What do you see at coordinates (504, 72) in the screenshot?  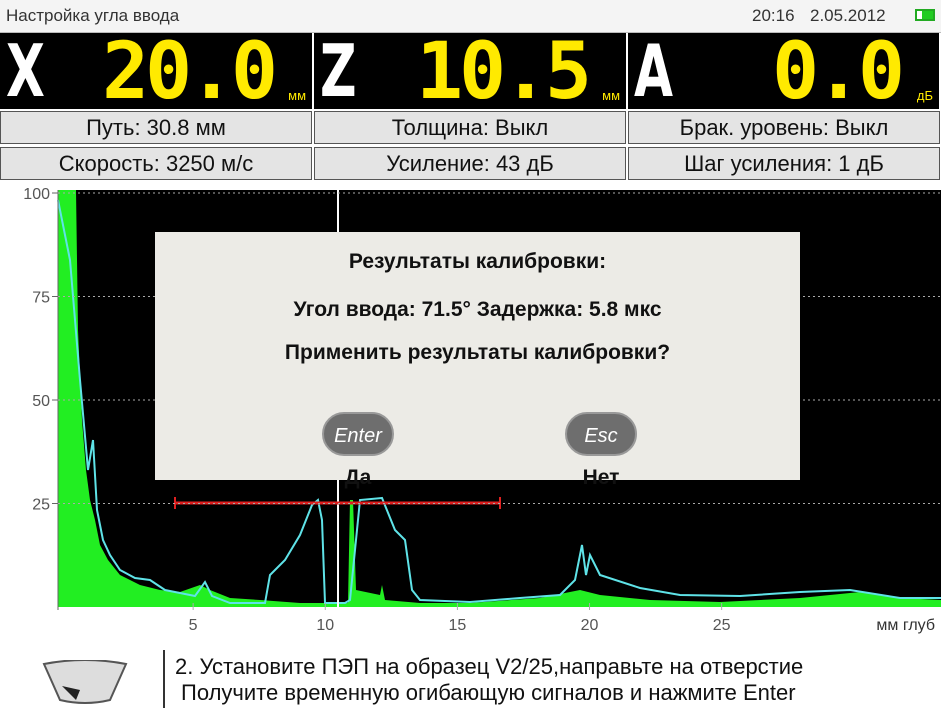 I see `readout-value: 10.5` at bounding box center [504, 72].